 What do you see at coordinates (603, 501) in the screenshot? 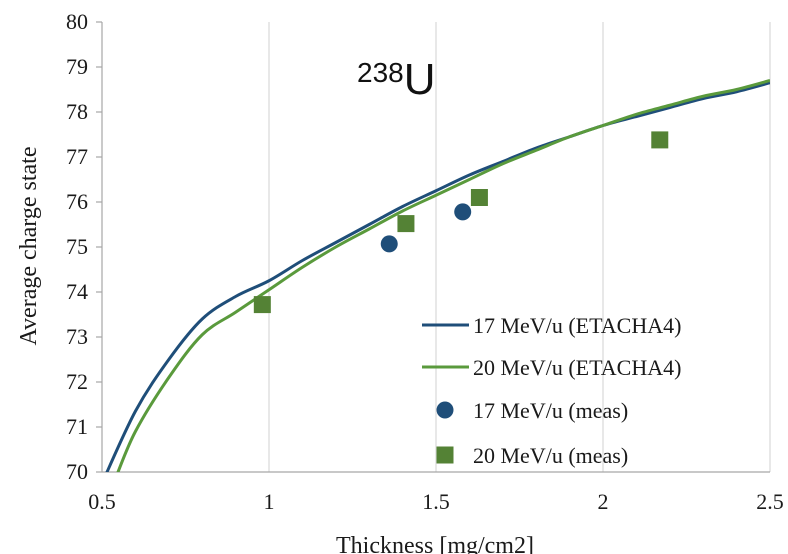
I see `x-tick-label: 2` at bounding box center [603, 501].